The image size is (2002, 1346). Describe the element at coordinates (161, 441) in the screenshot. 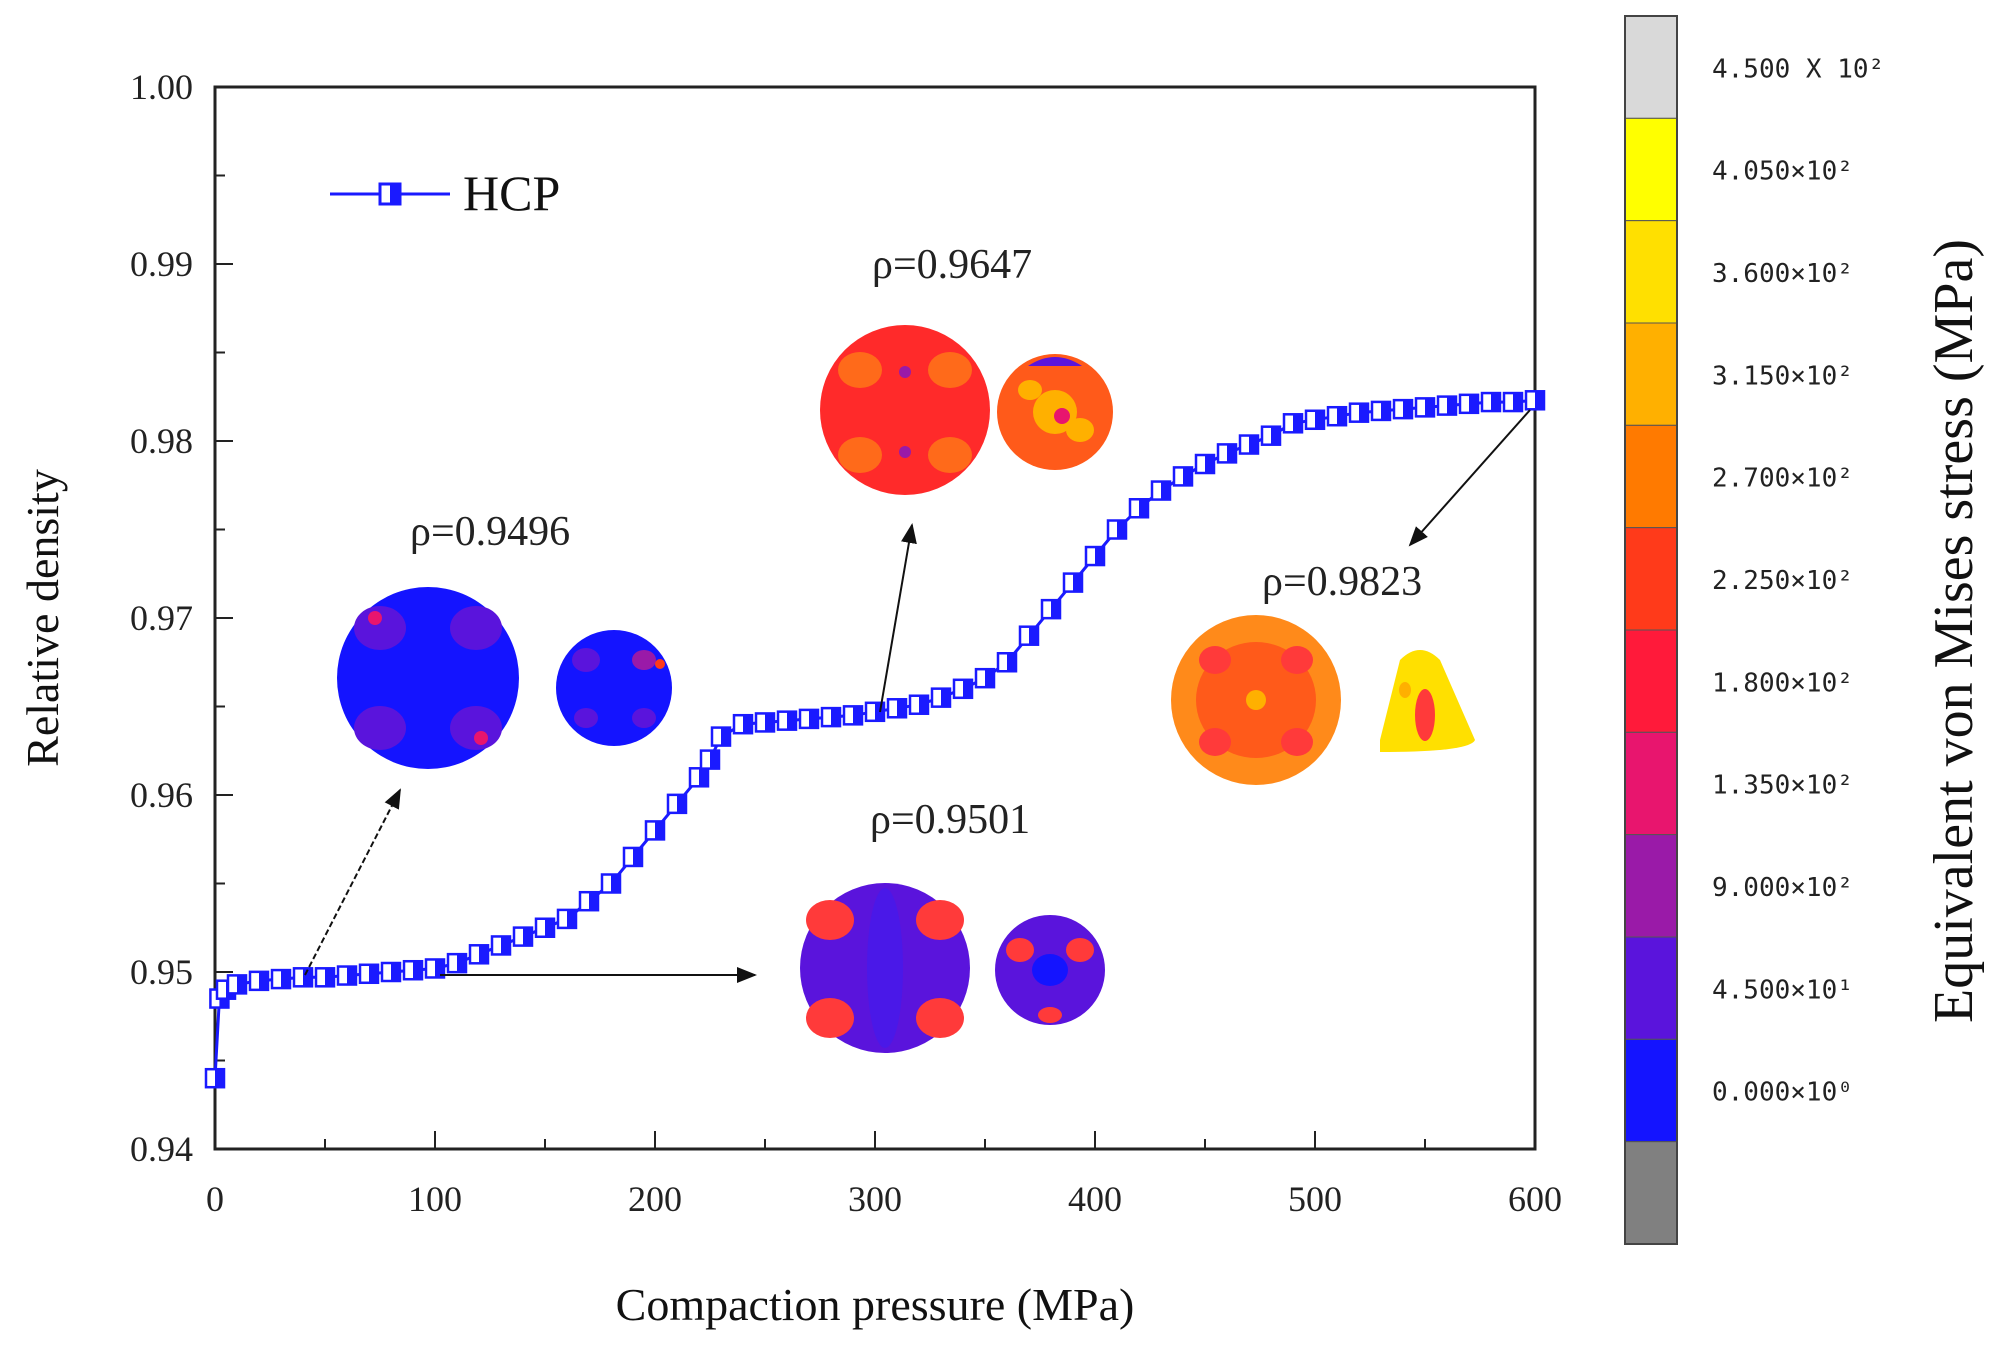

I see `y-tick-label: 0.98` at that location.